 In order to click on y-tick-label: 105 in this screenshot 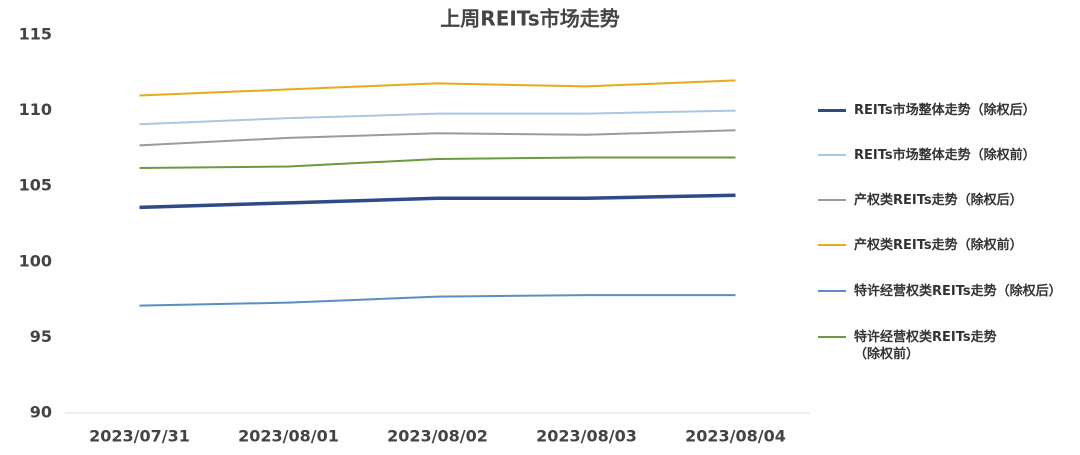, I will do `click(35, 185)`.